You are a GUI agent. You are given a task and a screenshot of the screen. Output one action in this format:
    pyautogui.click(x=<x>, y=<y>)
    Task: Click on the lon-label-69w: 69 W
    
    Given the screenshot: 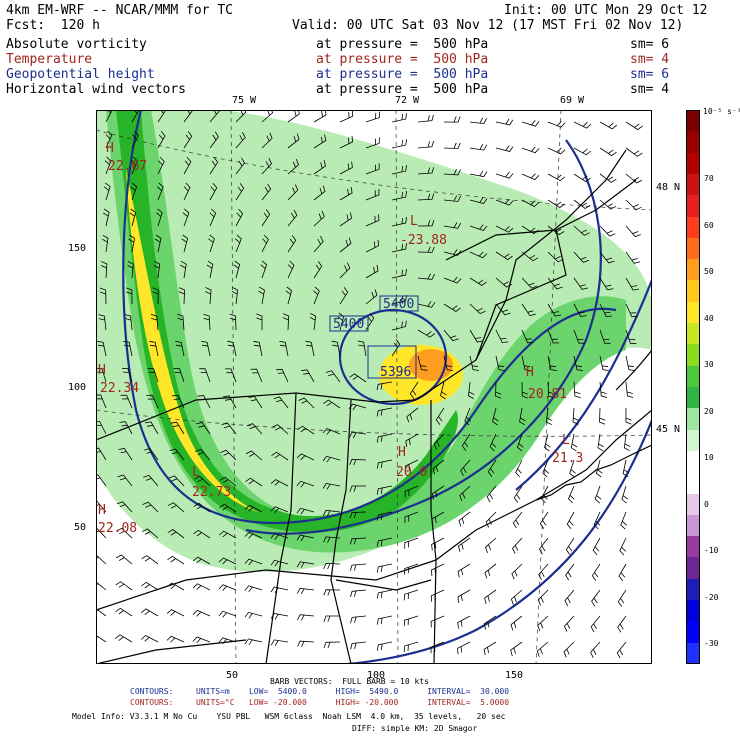 What is the action you would take?
    pyautogui.click(x=572, y=100)
    